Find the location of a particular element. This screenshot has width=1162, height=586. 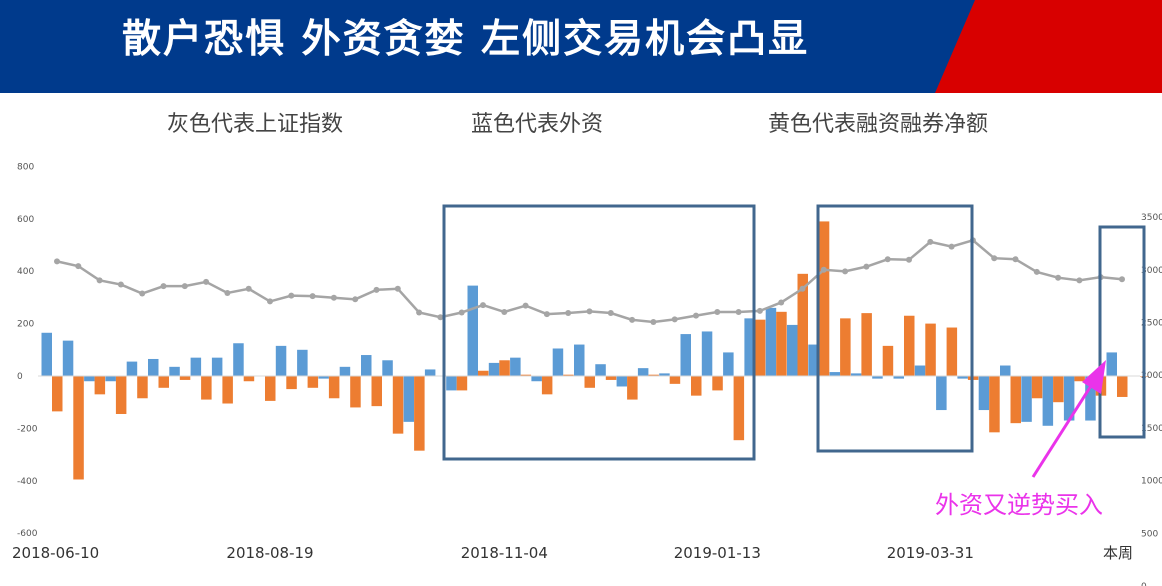

annotation-text: 外资又逆势买入 is located at coordinates (1019, 505).